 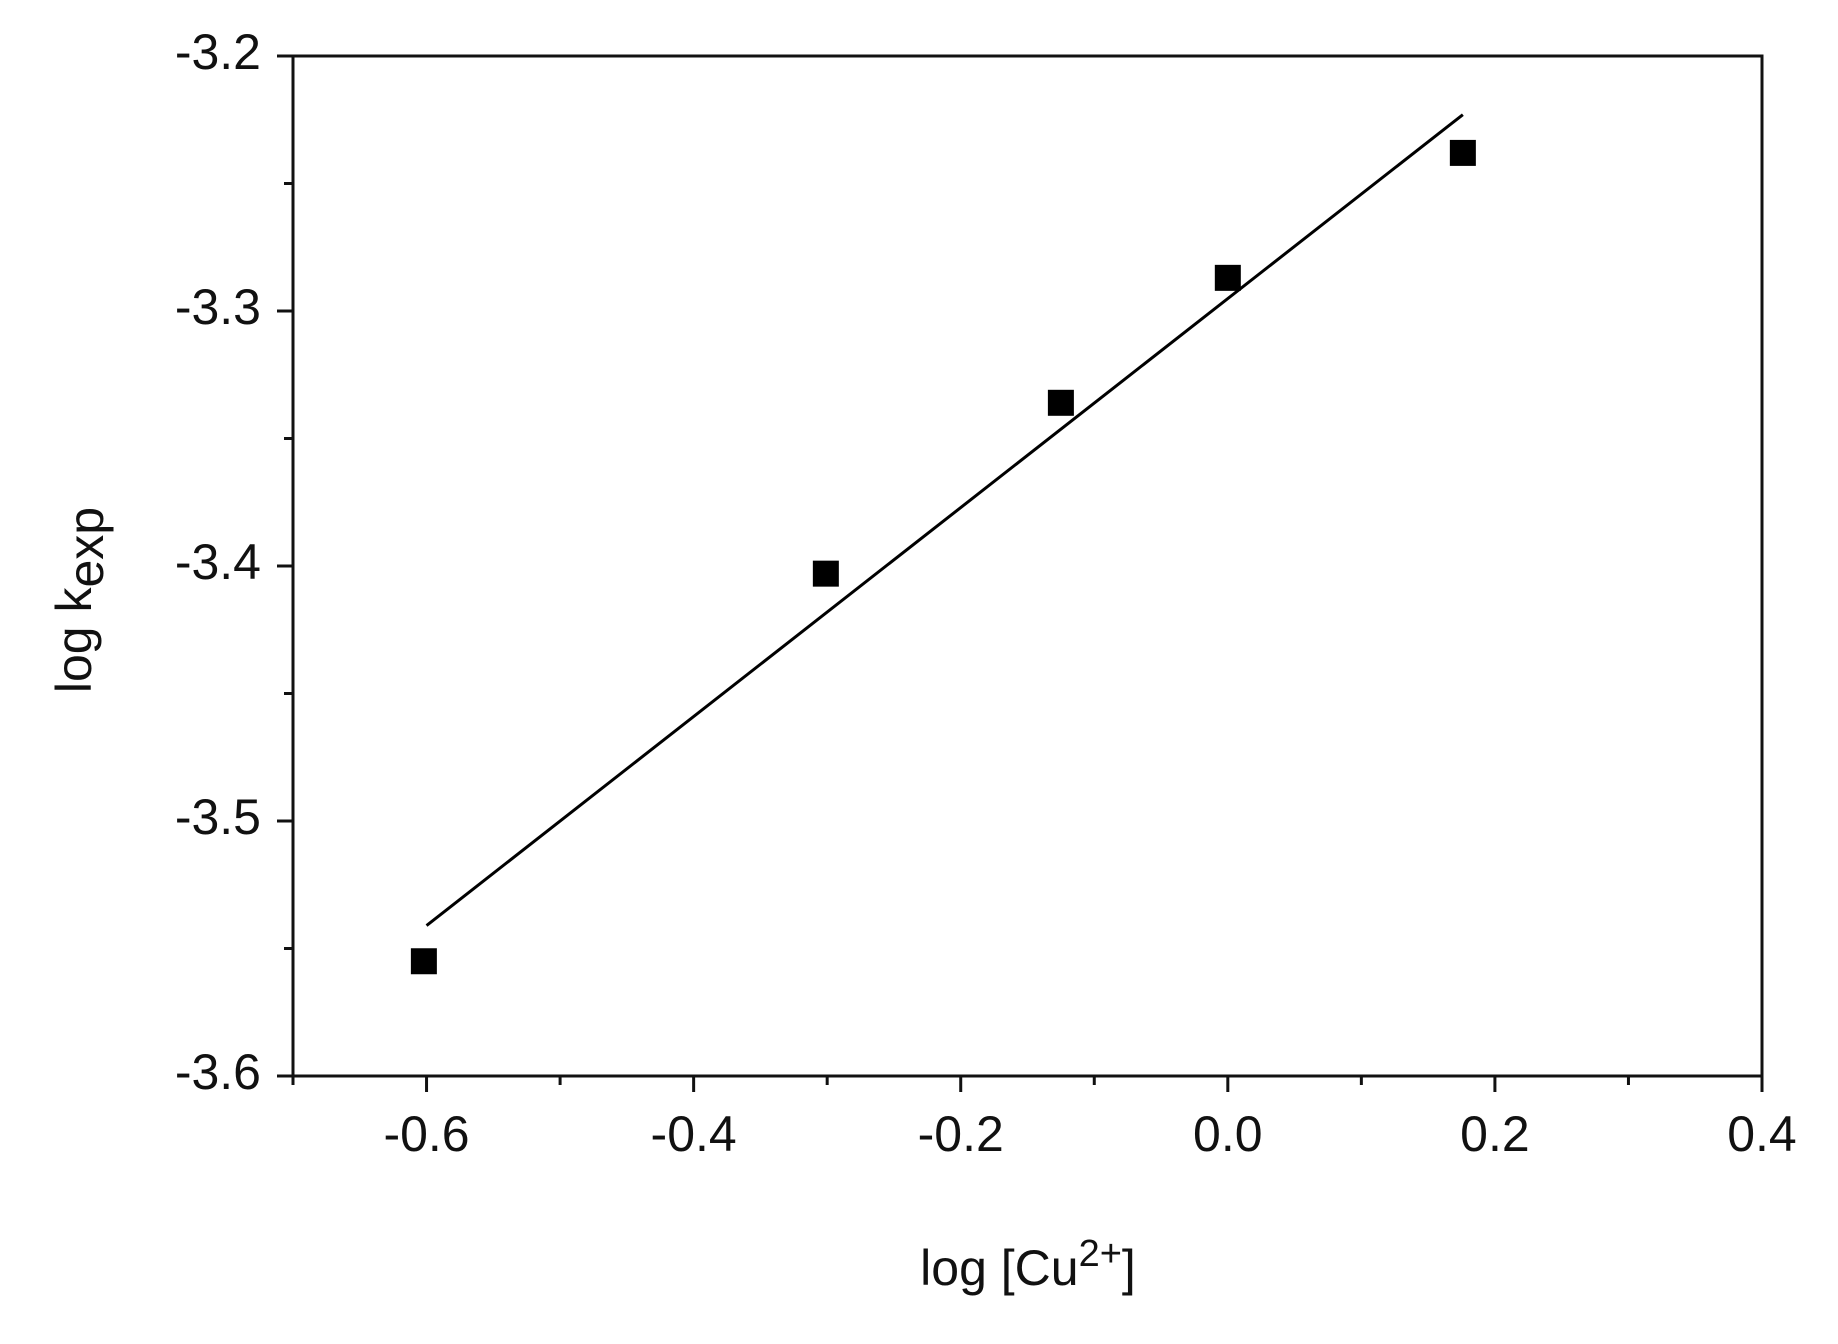 I want to click on x-axis-label: log [Cu2+], so click(x=1028, y=1264).